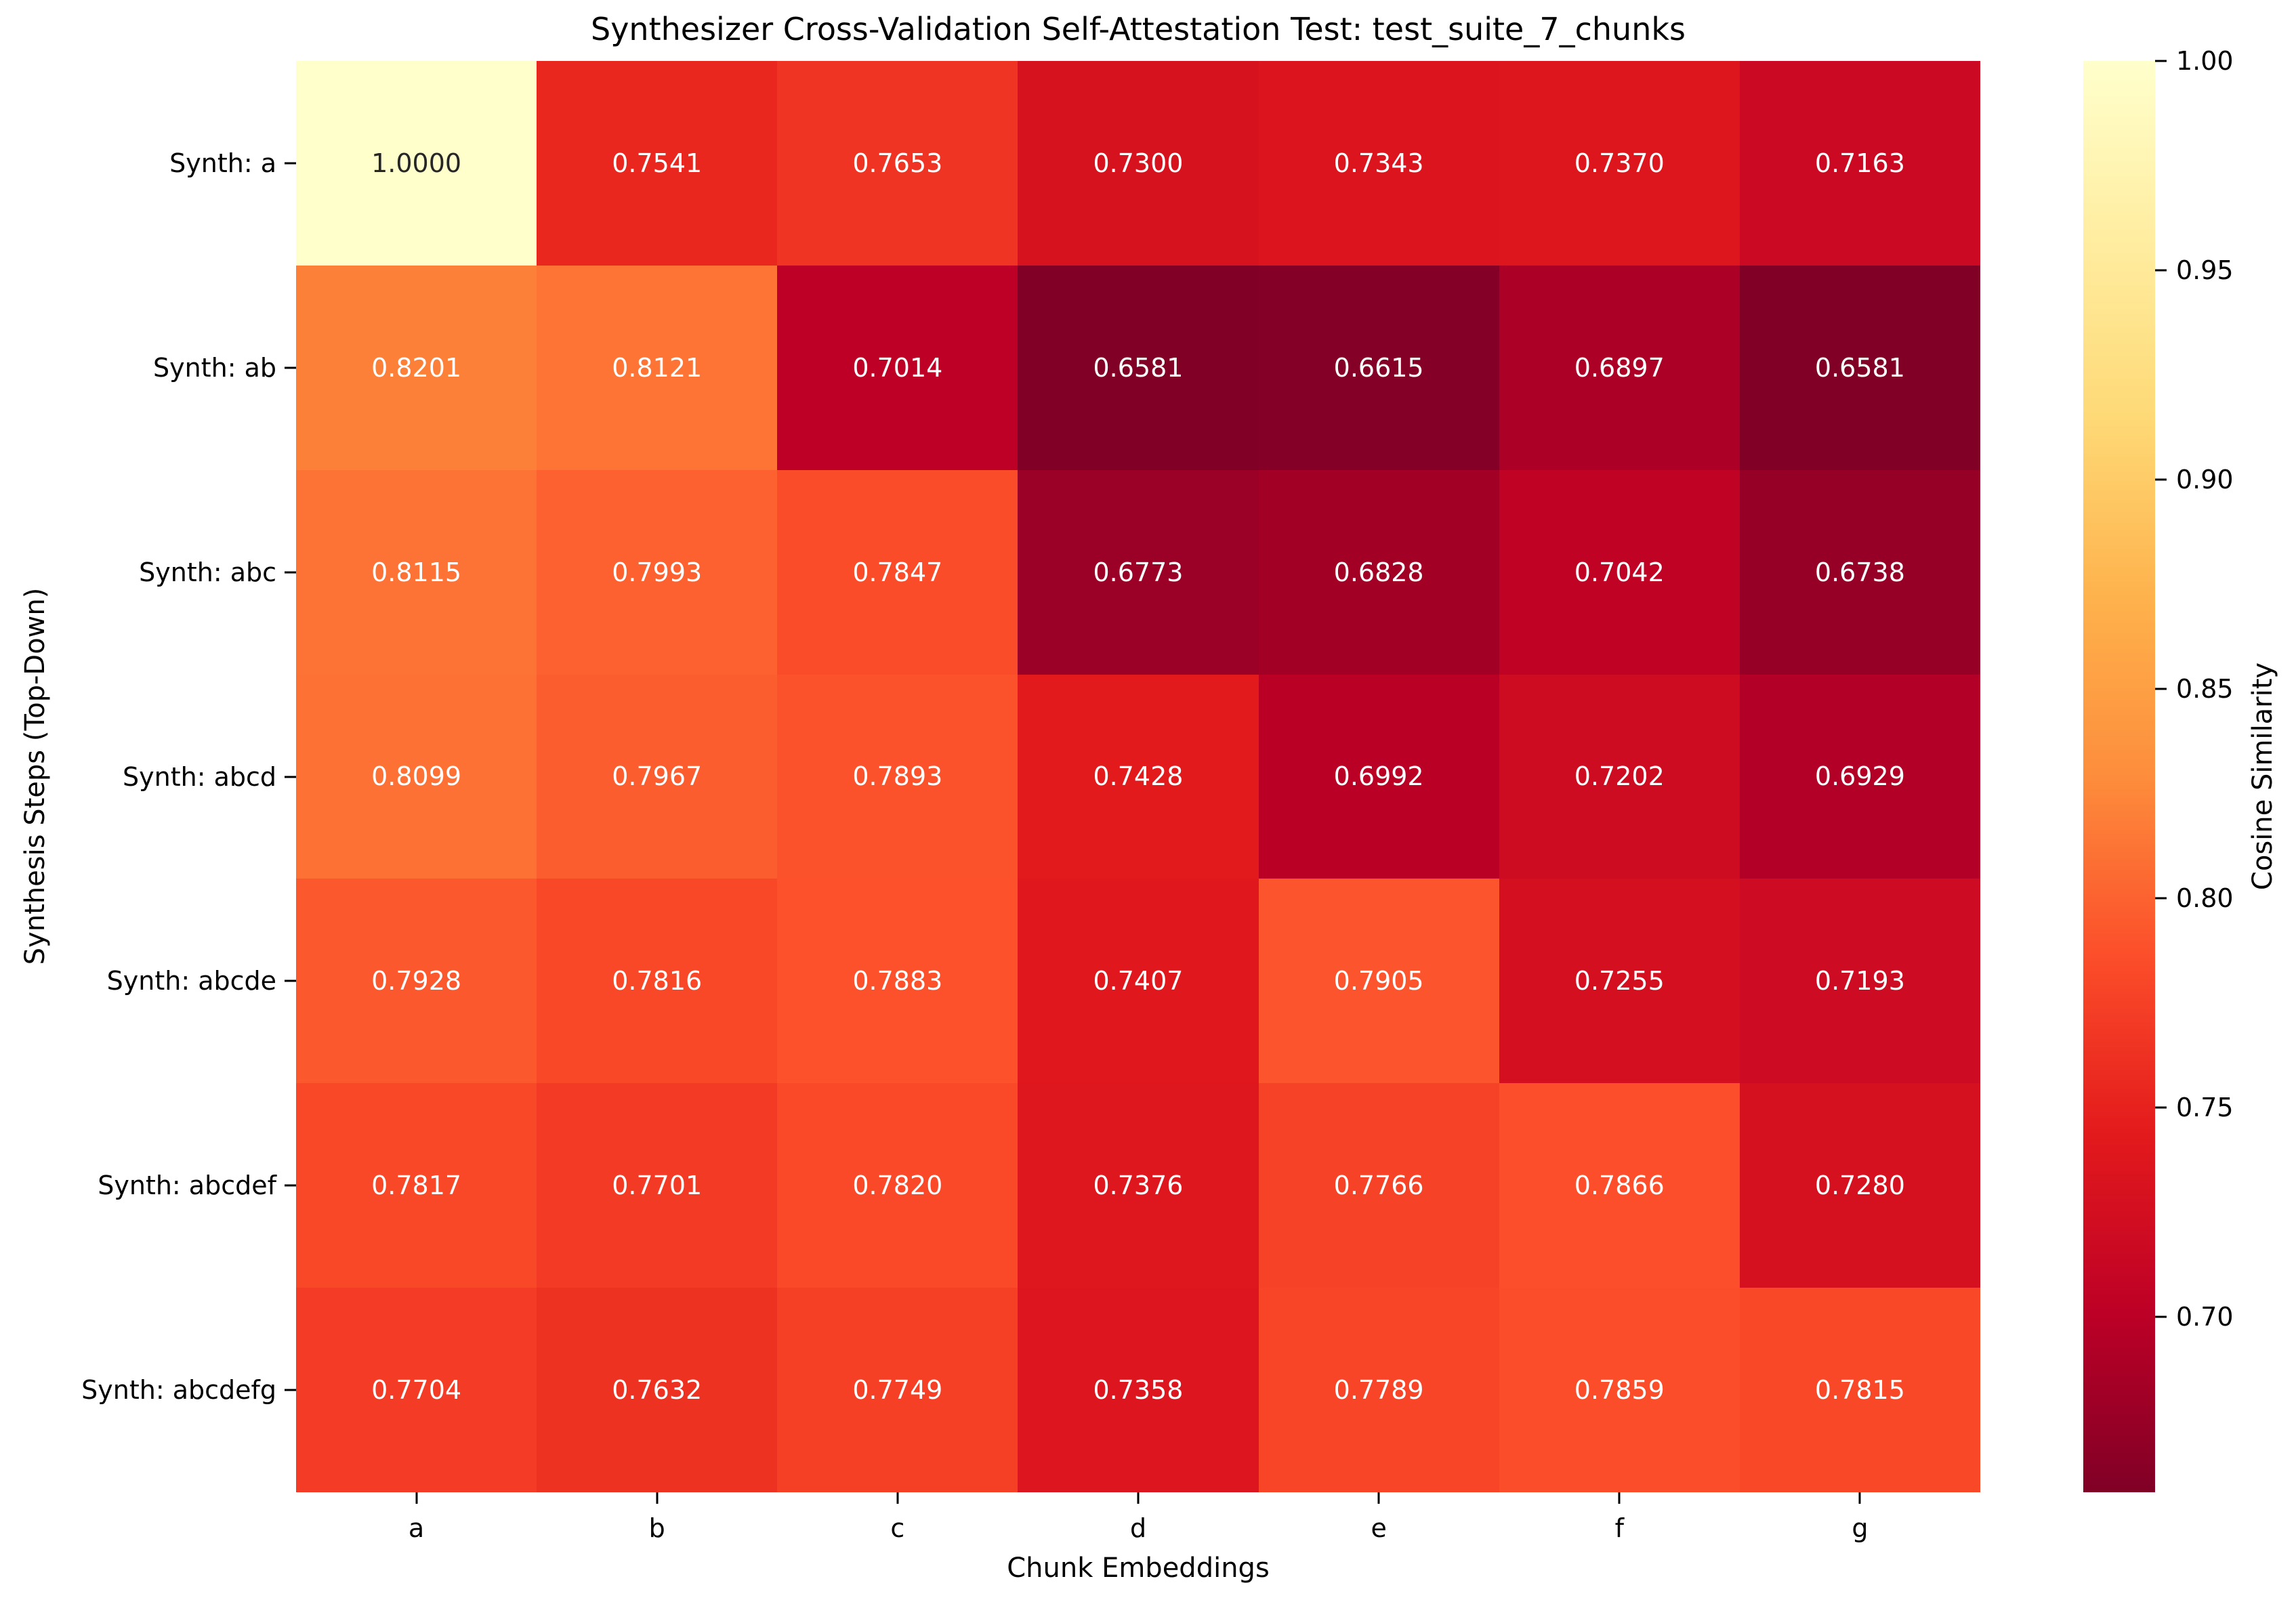 The image size is (2296, 1602). What do you see at coordinates (1378, 163) in the screenshot?
I see `heatmap-cell: 0.7343` at bounding box center [1378, 163].